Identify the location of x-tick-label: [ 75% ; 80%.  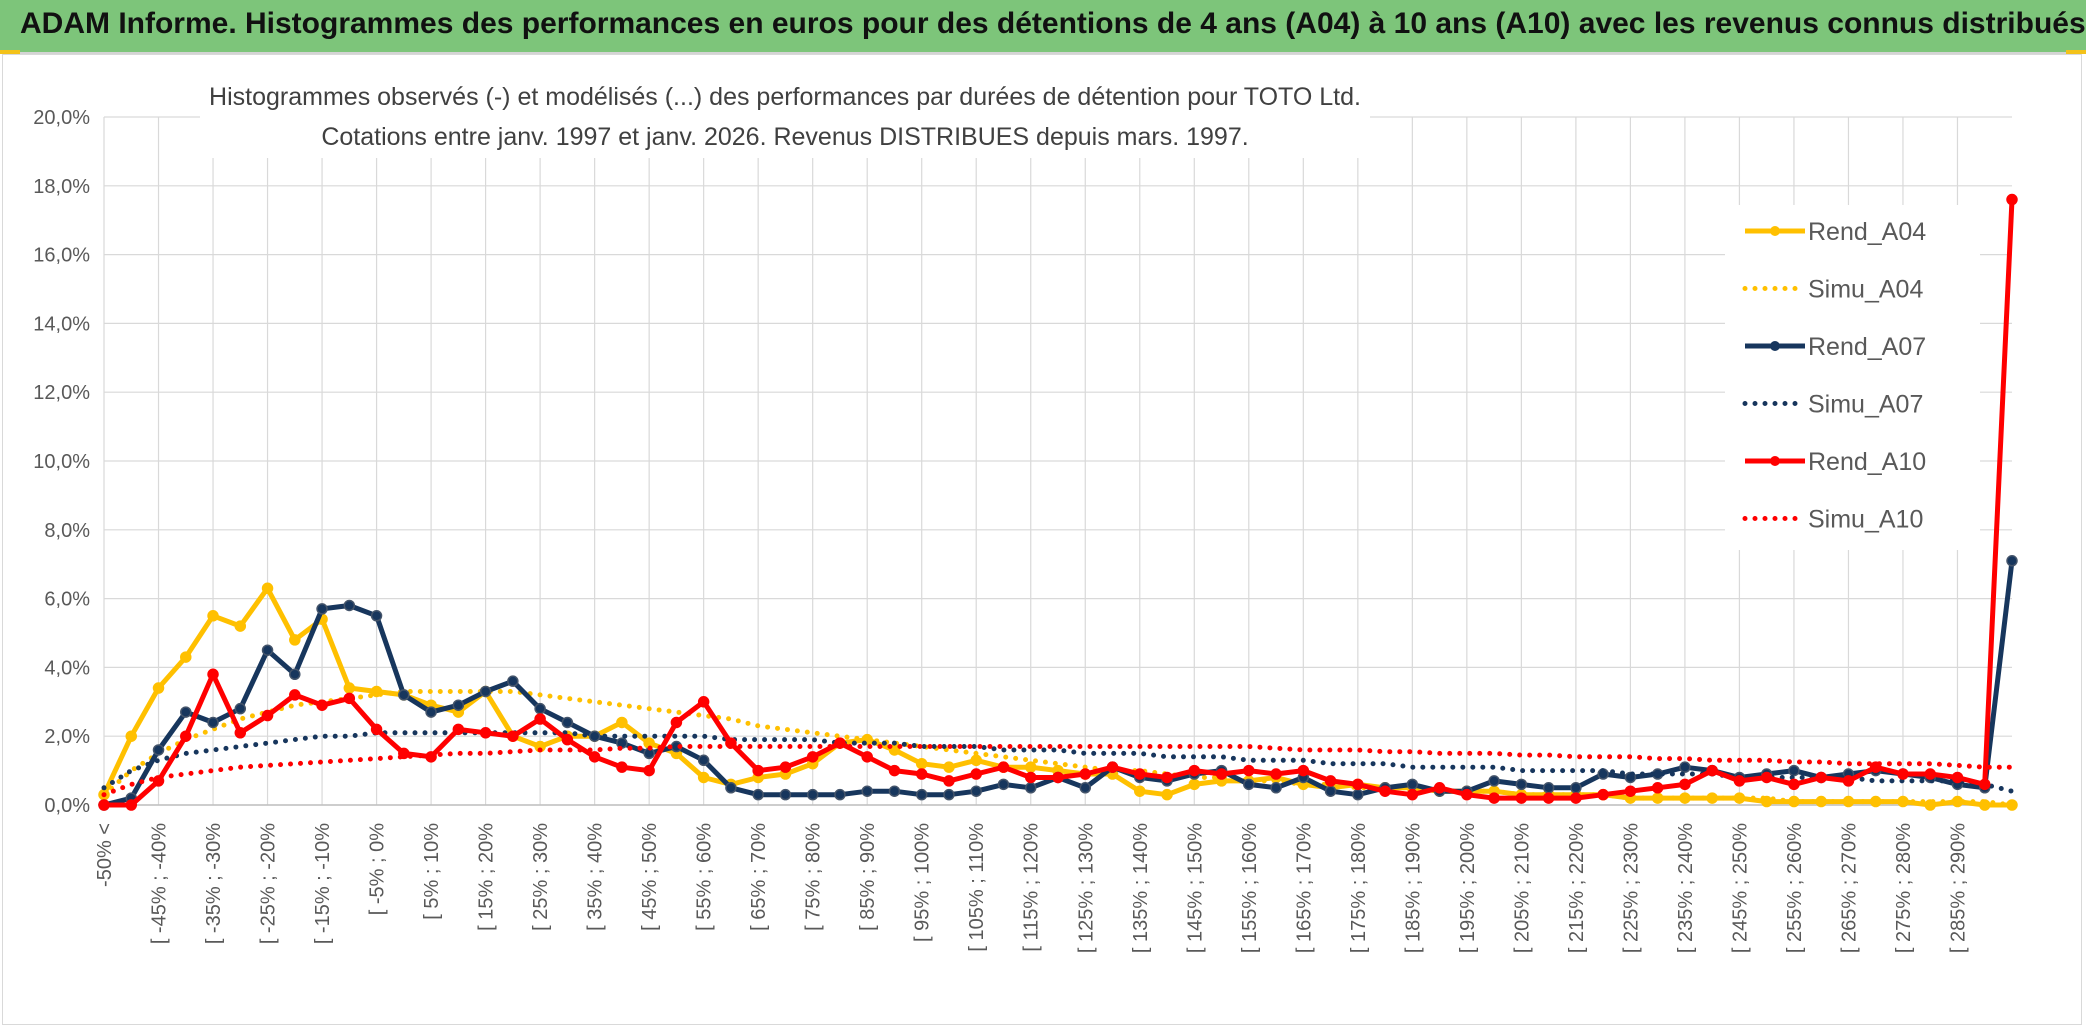
(814, 877).